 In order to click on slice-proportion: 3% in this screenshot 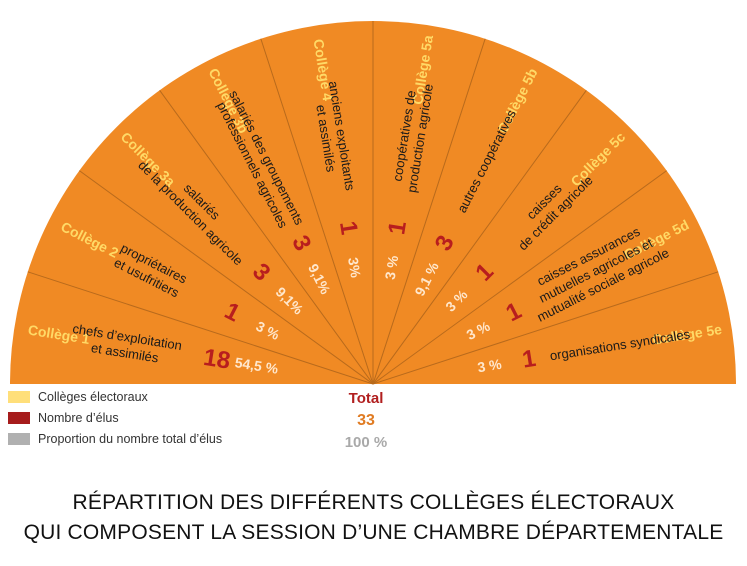, I will do `click(354, 267)`.